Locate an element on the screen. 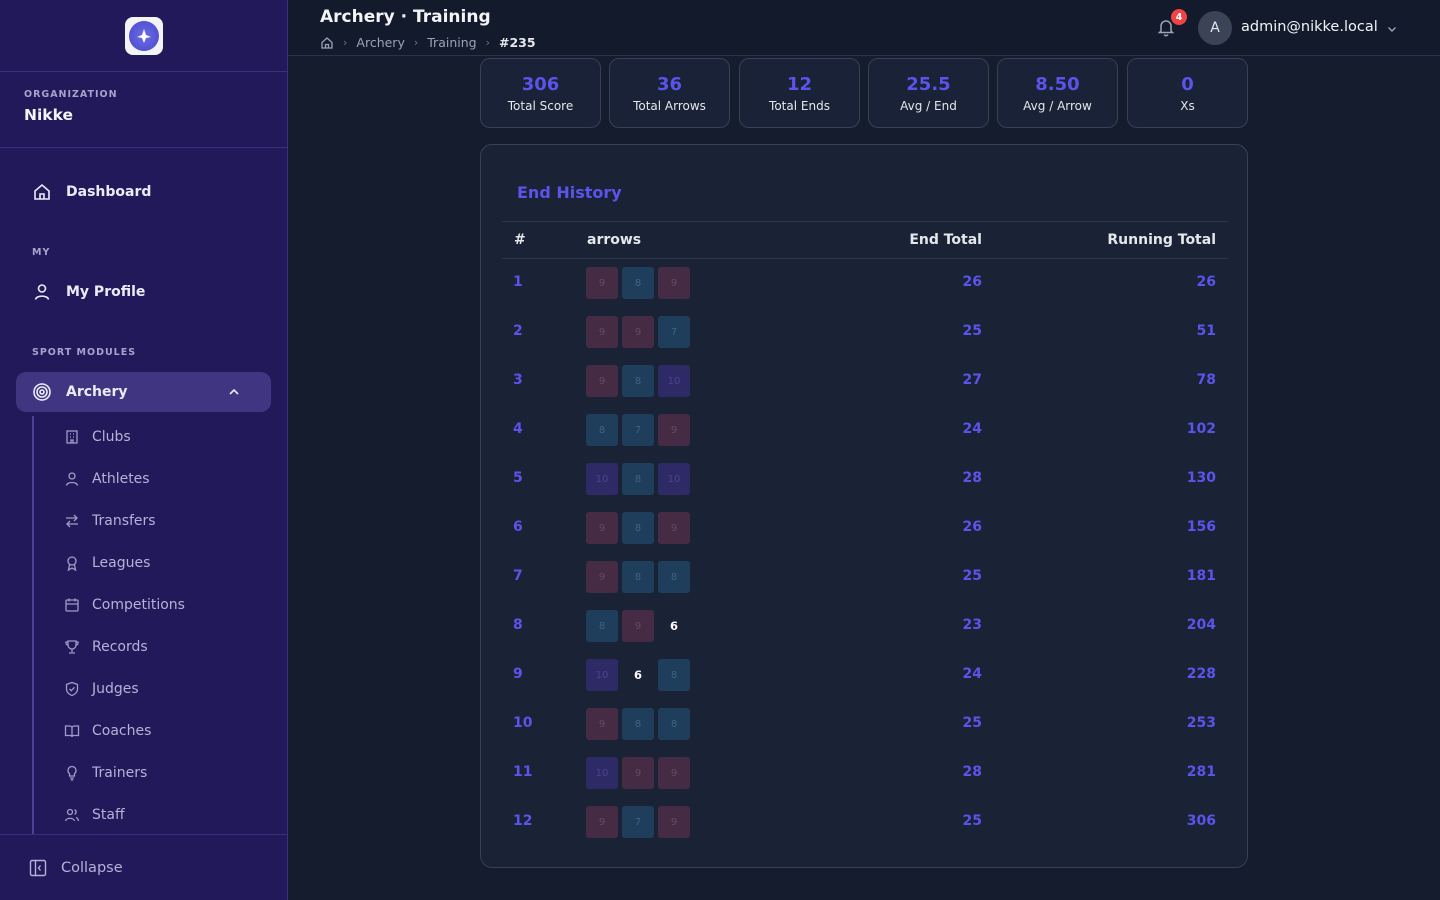 The width and height of the screenshot is (1440, 900). stat-total-arrows: 36 Total Arrows is located at coordinates (669, 93).